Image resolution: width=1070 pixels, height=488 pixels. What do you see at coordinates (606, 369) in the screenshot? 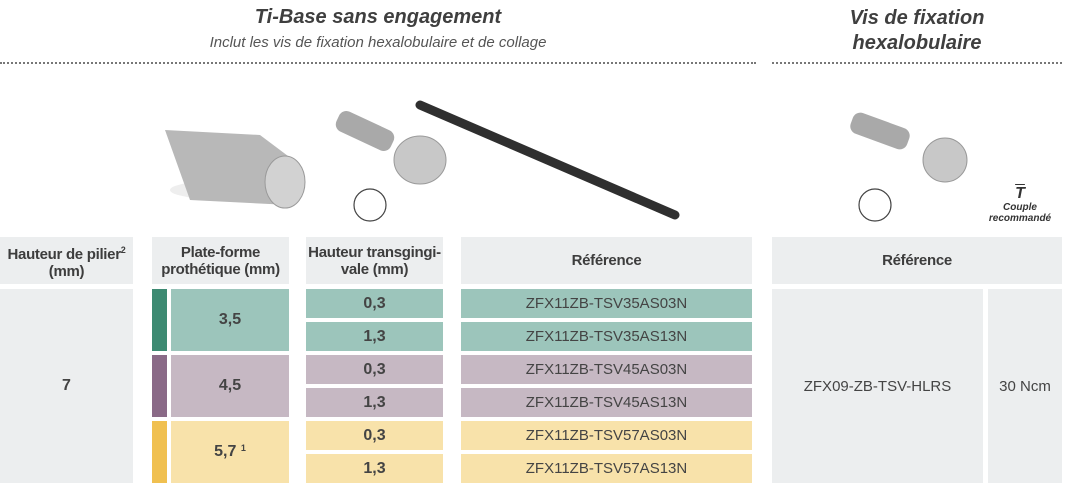
I see `reference-cell: ZFX11ZB-TSV45AS03N` at bounding box center [606, 369].